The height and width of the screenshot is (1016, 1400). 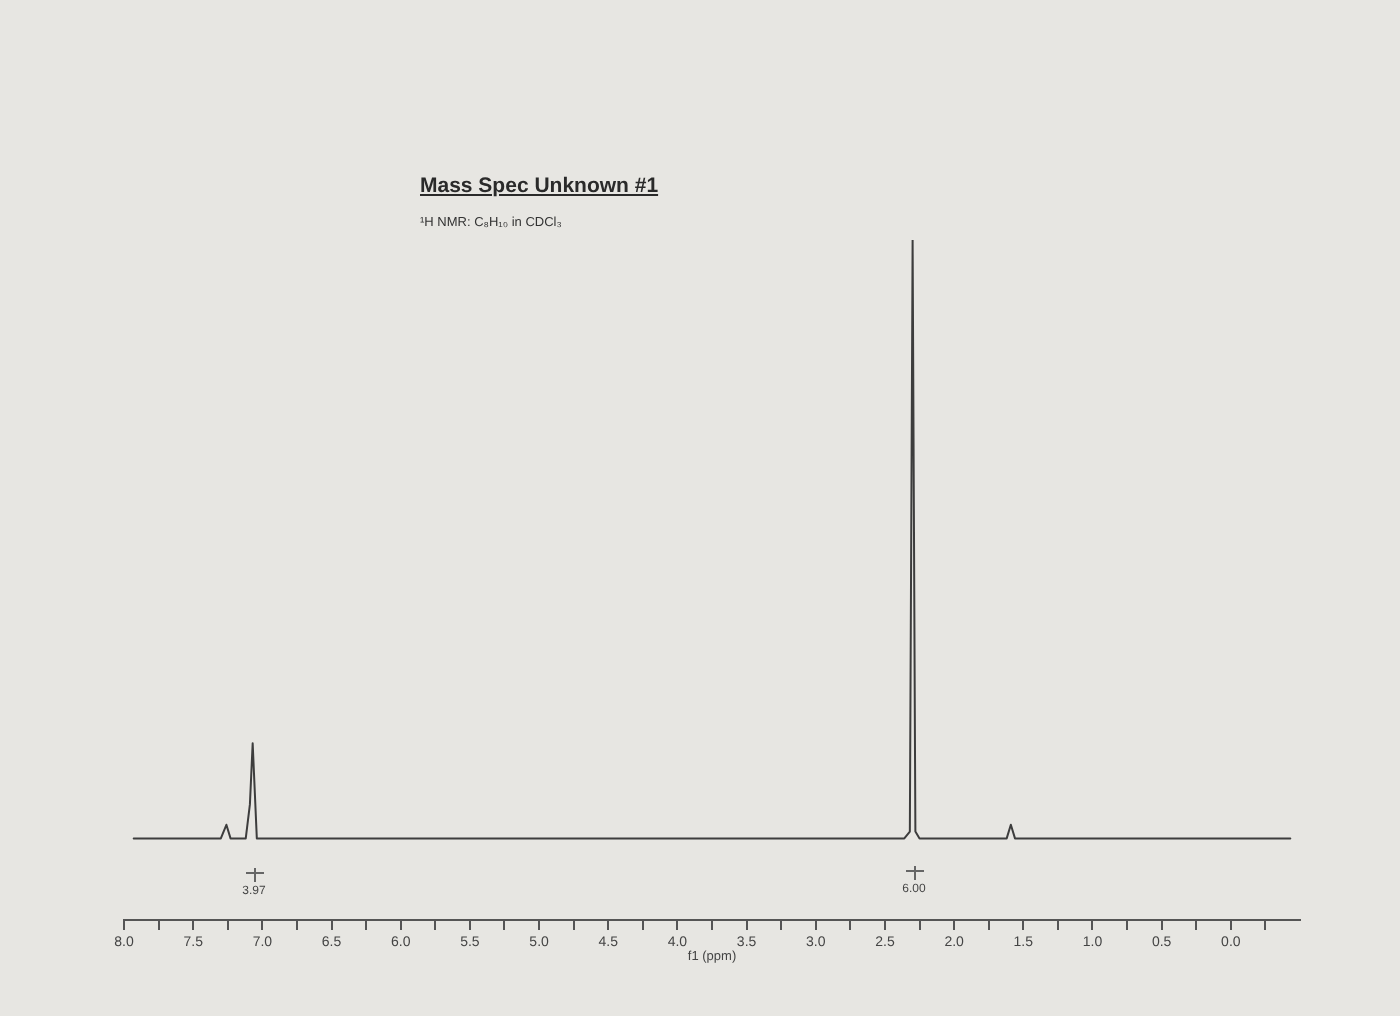 What do you see at coordinates (539, 186) in the screenshot?
I see `chart-title: Mass Spec Unknown #1` at bounding box center [539, 186].